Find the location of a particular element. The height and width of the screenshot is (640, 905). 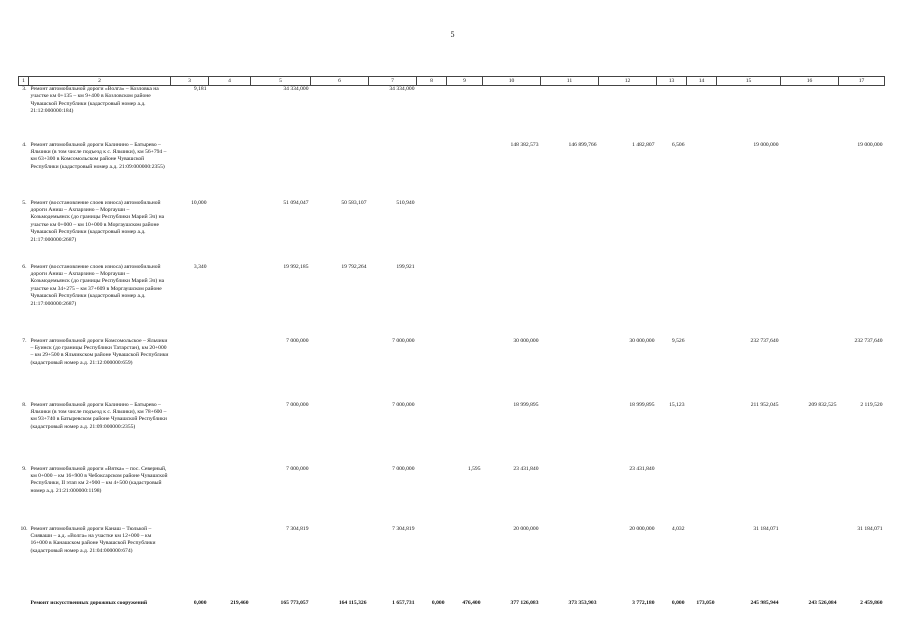

header-cell: 16 is located at coordinates (809, 81).